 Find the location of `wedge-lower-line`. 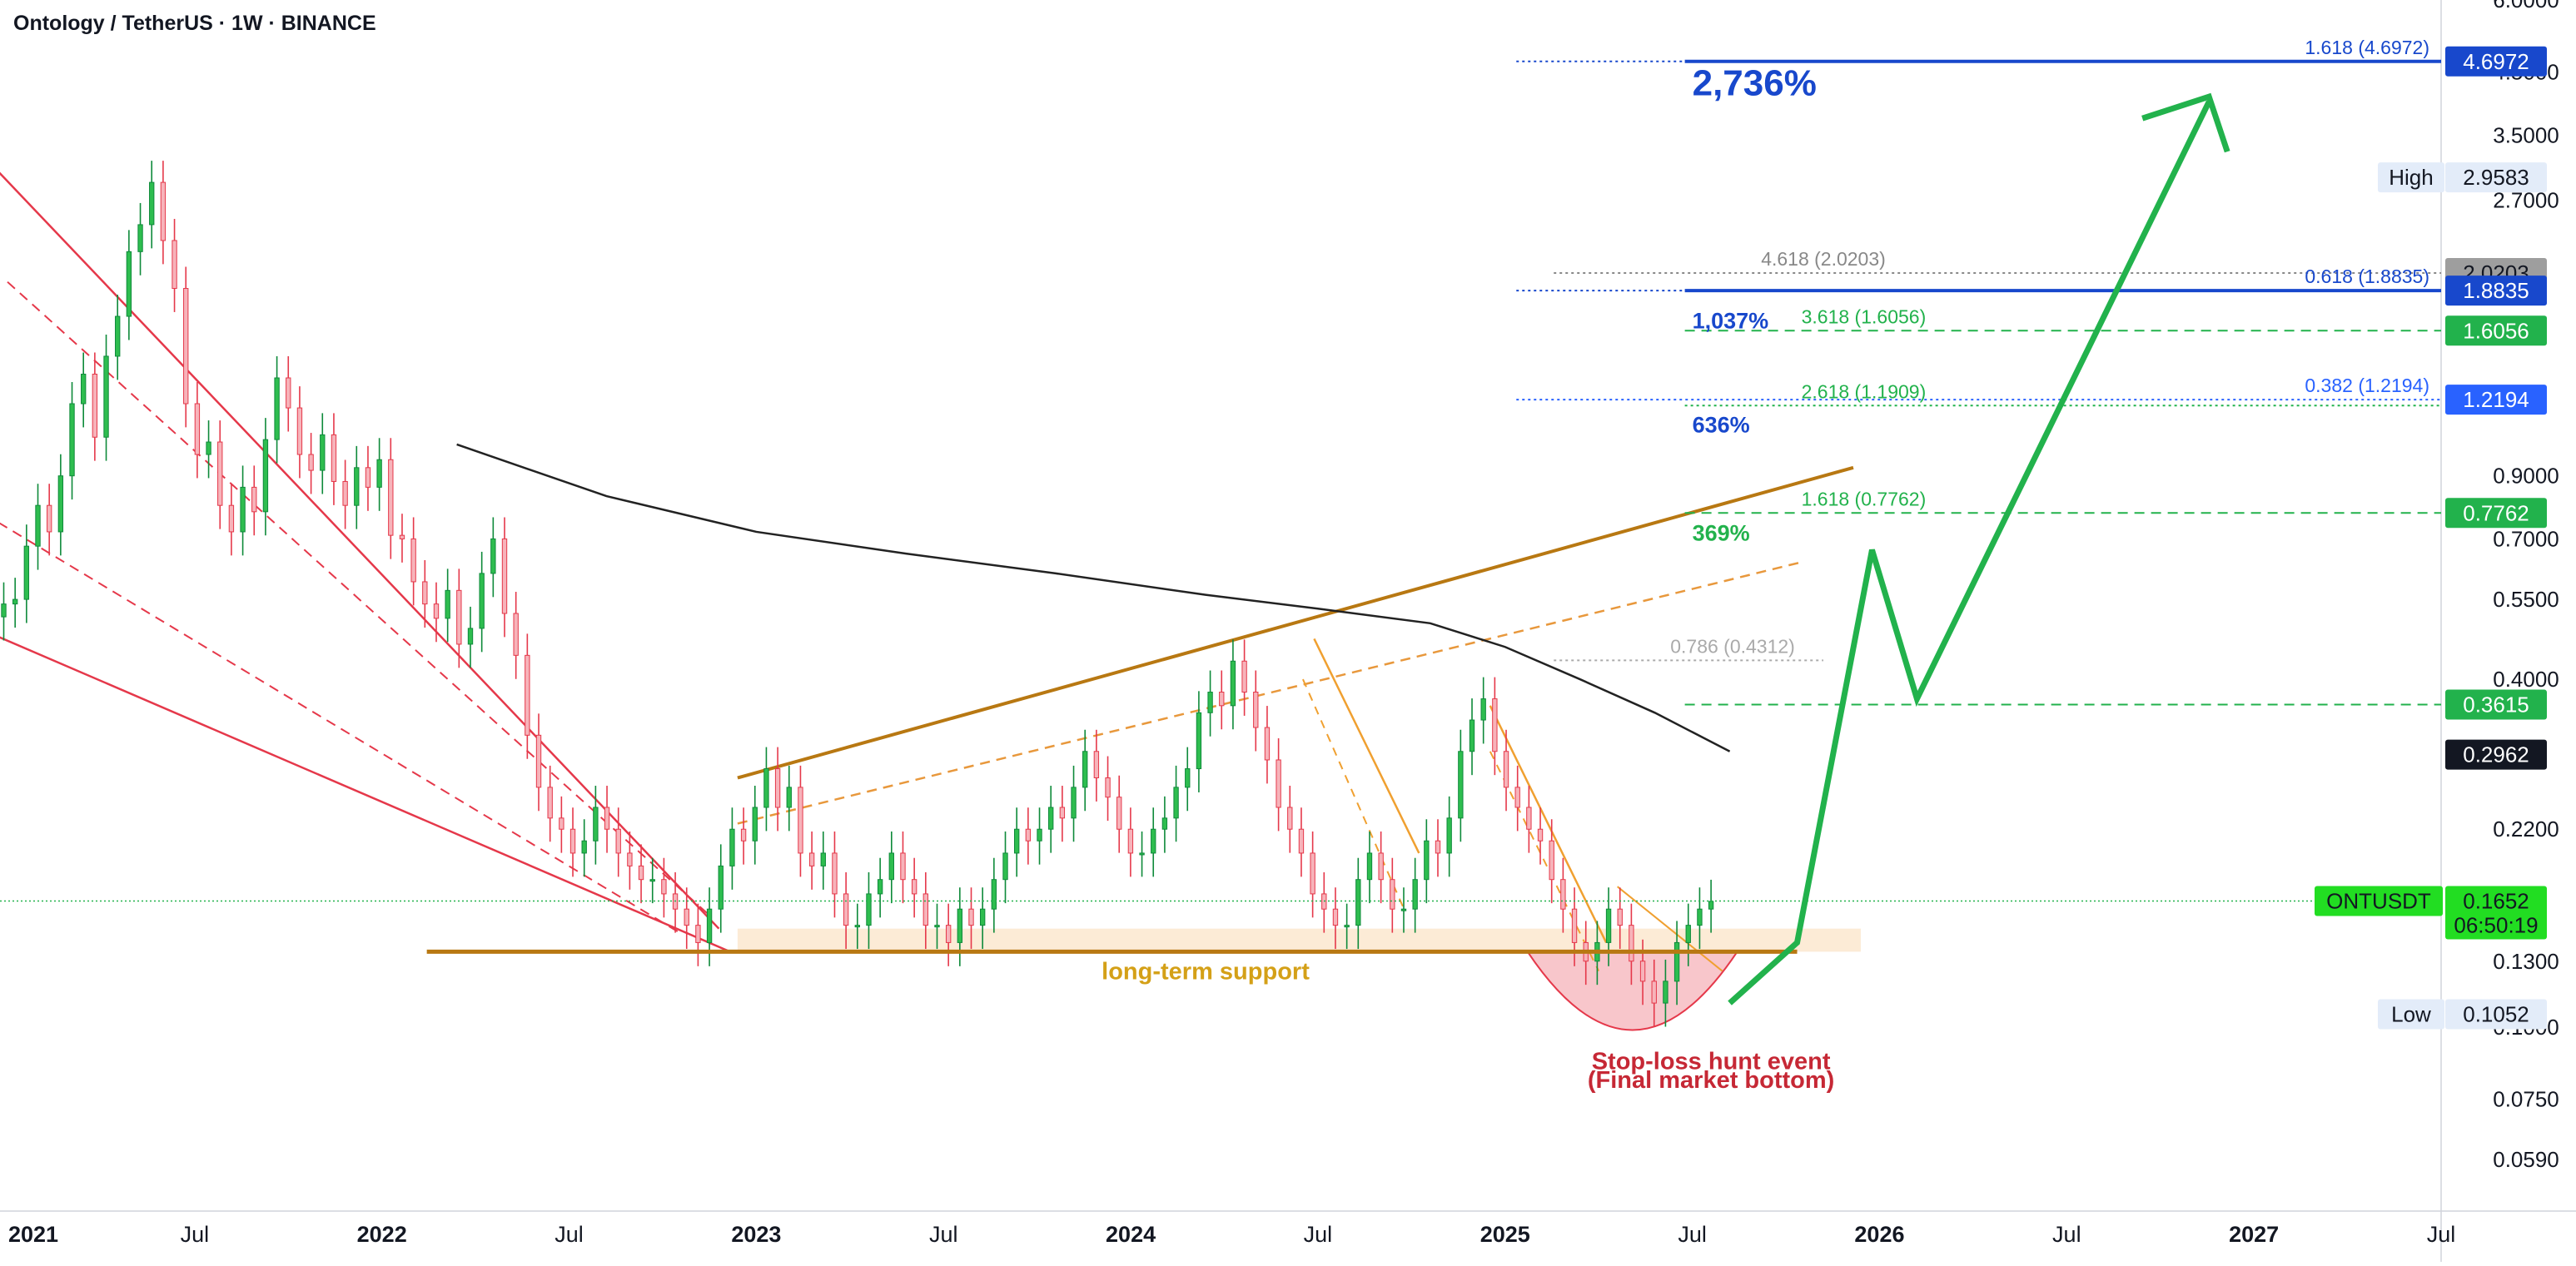

wedge-lower-line is located at coordinates (365, 794).